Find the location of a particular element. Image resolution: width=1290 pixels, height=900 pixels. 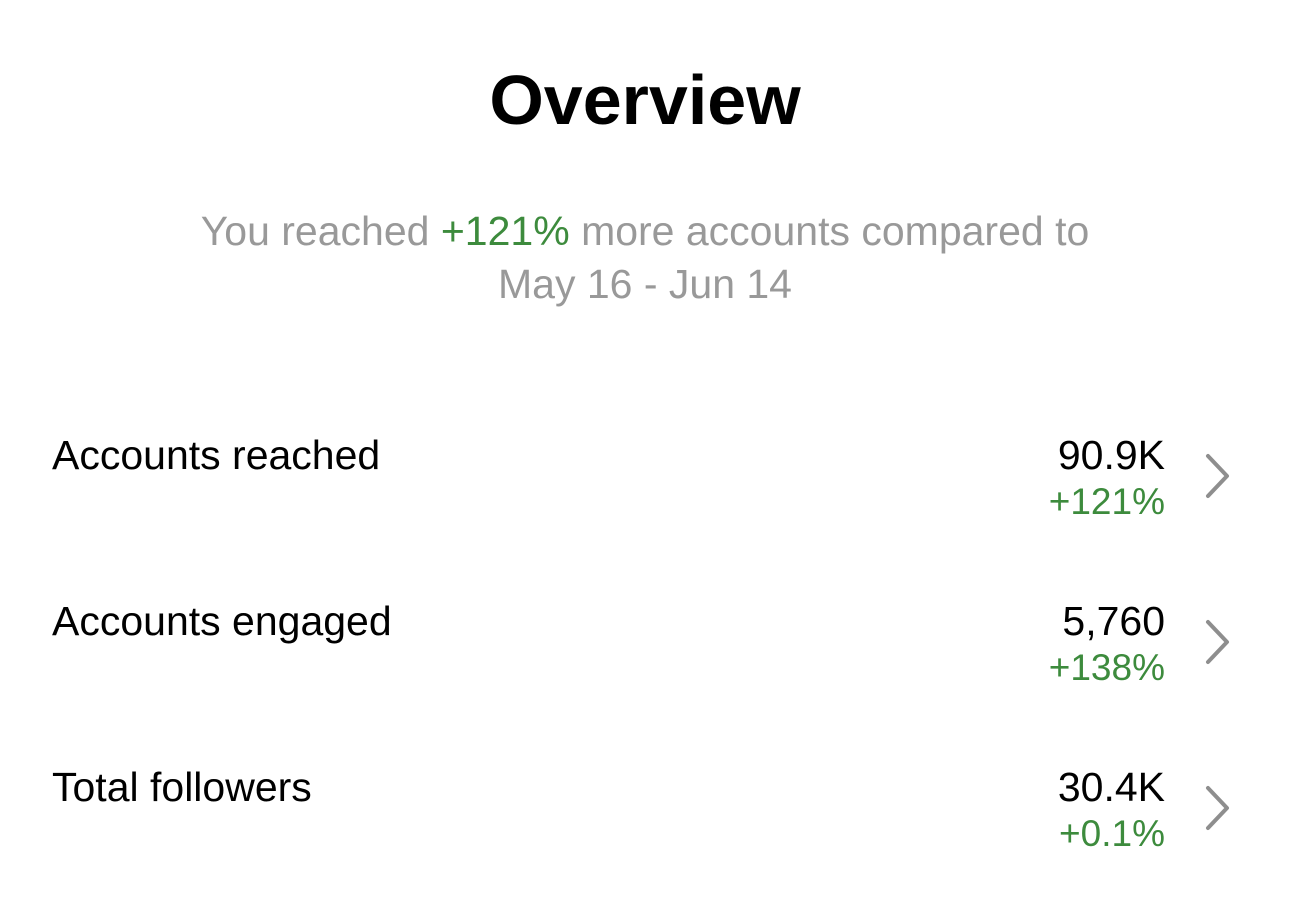

metric-change: +138% is located at coordinates (1106, 667).